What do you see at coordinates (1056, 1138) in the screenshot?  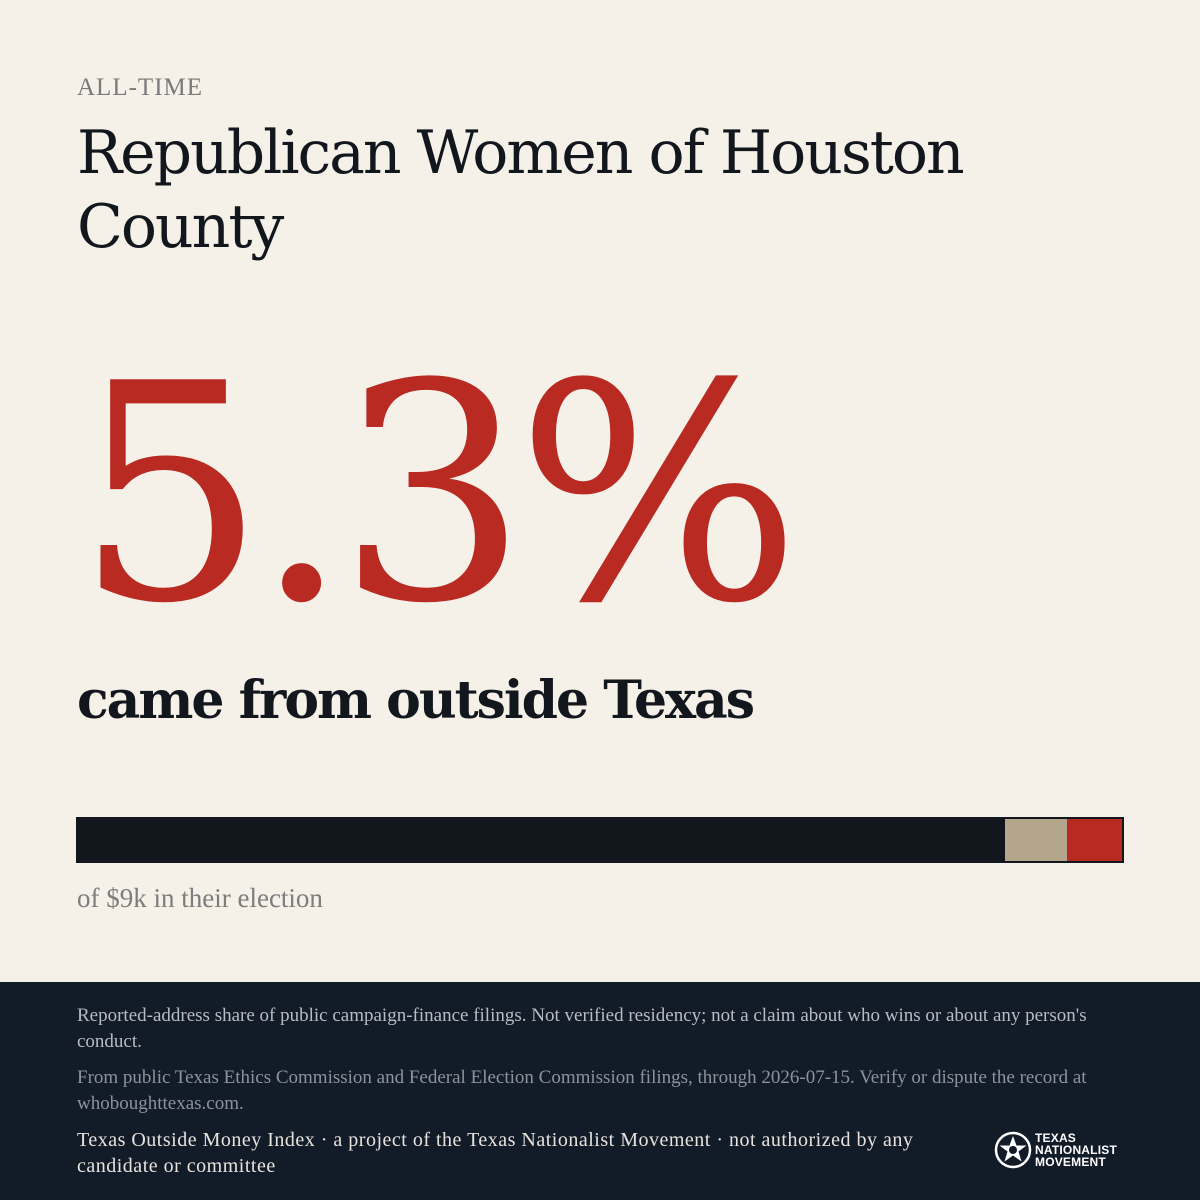 I see `logo-line-1: TEXAS` at bounding box center [1056, 1138].